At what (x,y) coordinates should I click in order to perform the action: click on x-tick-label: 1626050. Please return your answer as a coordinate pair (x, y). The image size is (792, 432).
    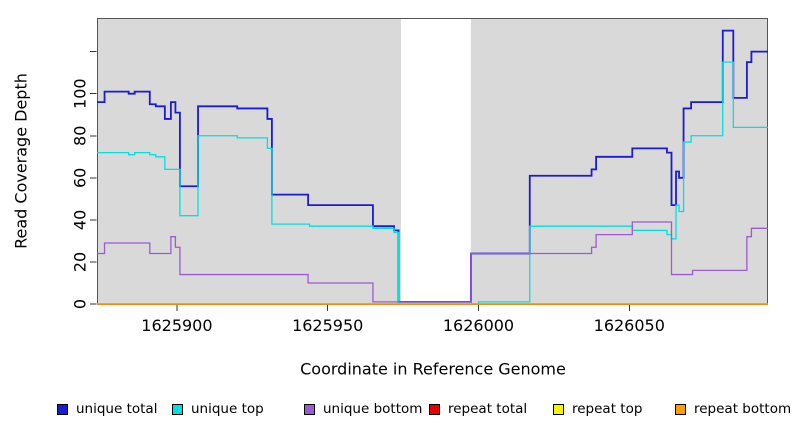
    Looking at the image, I should click on (629, 325).